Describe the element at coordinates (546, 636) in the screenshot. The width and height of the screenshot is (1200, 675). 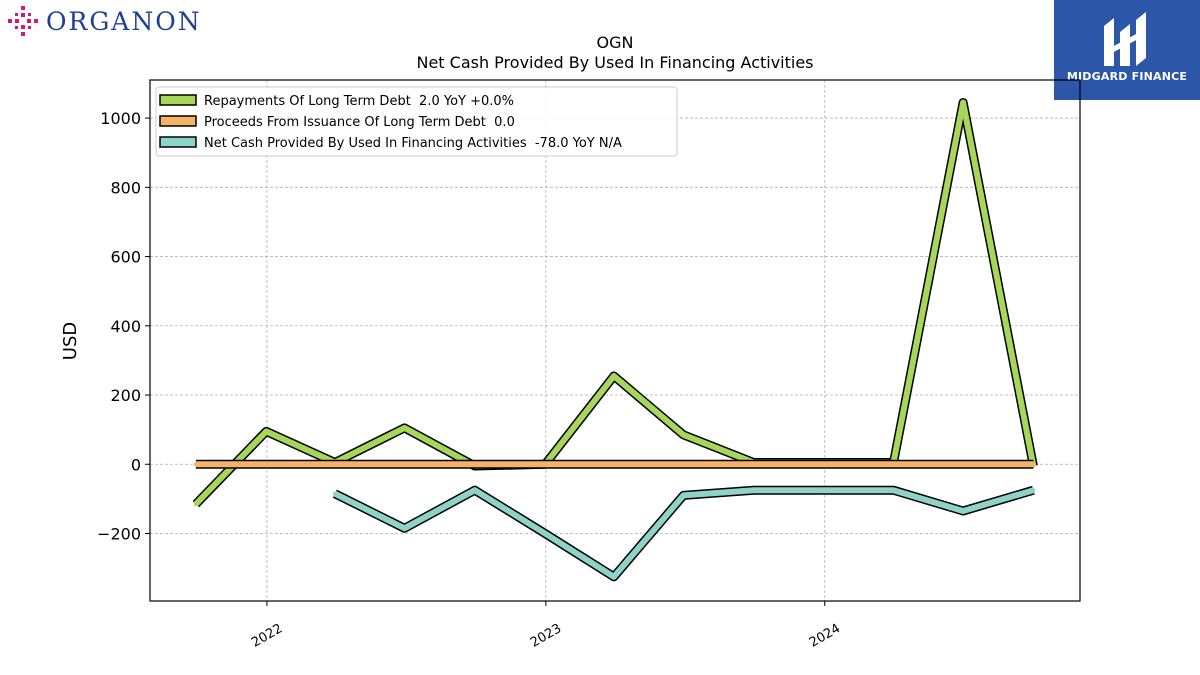
I see `x-tick-label: 2023` at that location.